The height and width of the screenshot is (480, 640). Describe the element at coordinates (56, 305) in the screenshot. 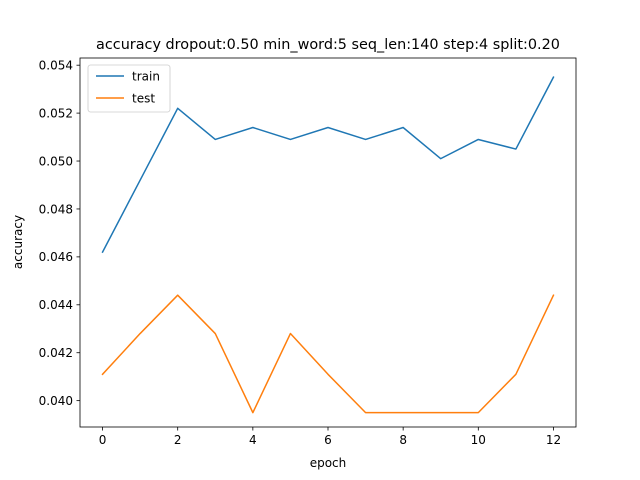

I see `y-tick-label: 0.044` at that location.